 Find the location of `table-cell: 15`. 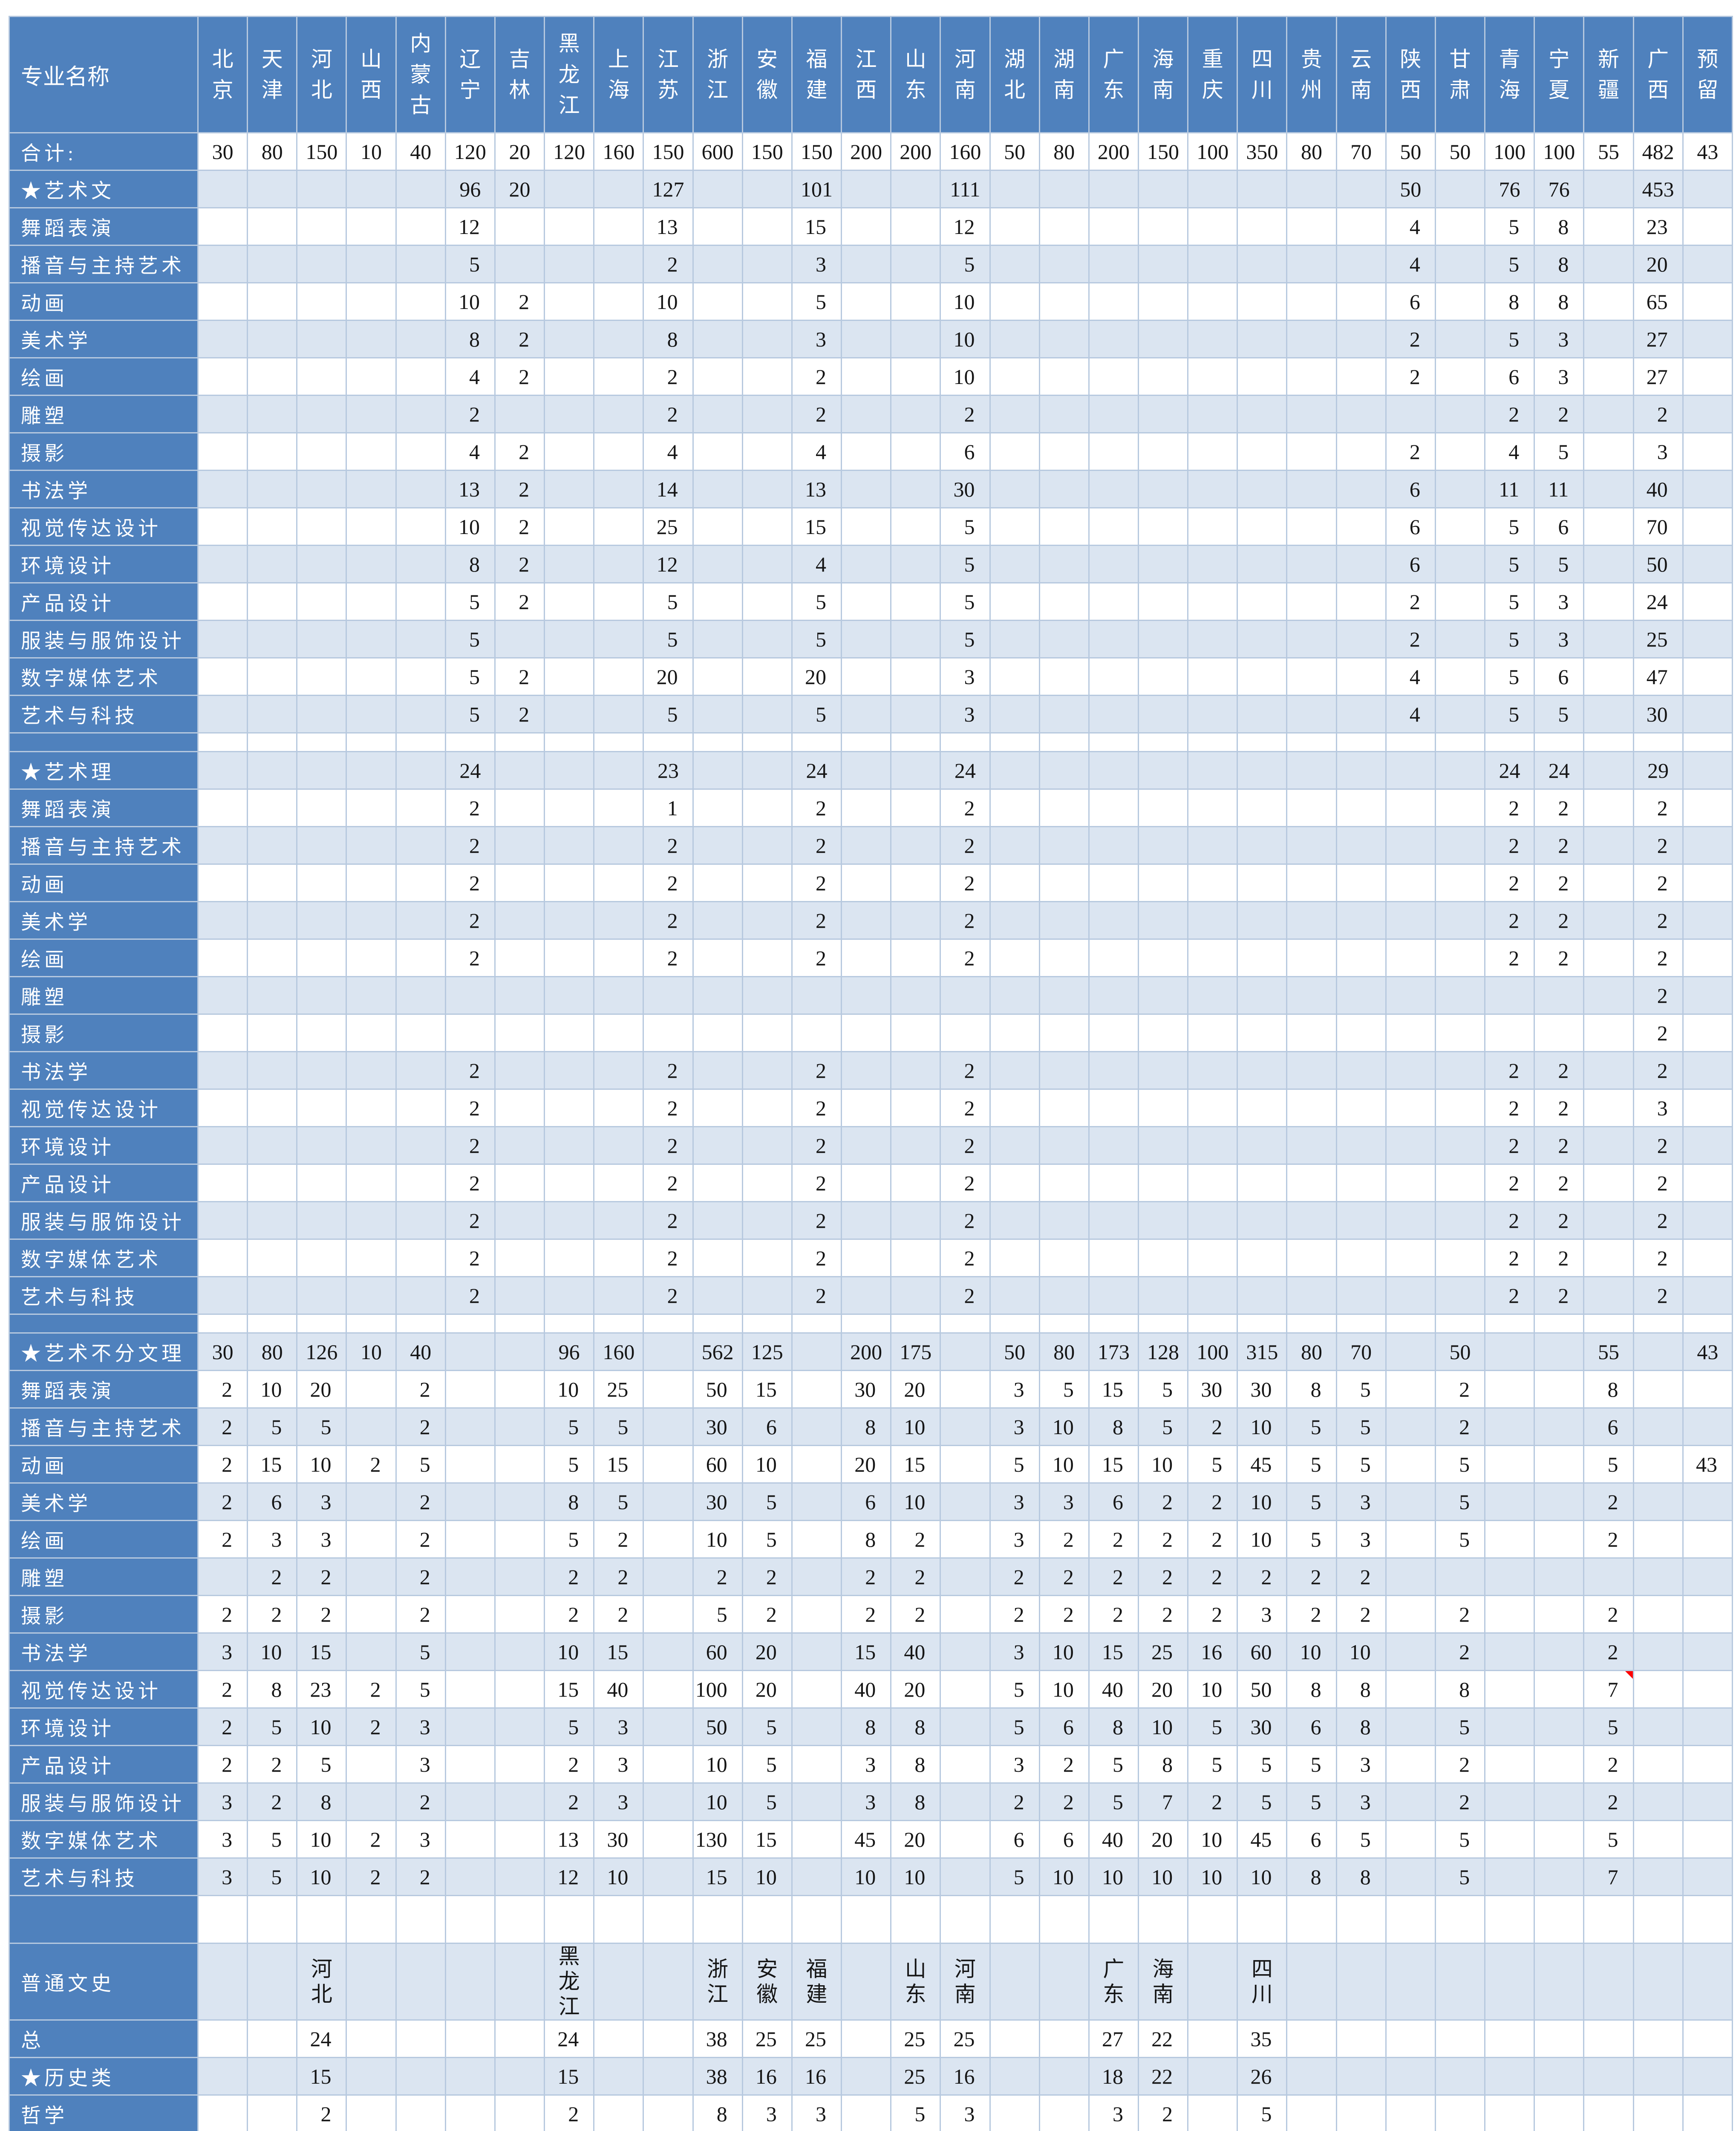

table-cell: 15 is located at coordinates (915, 1464).